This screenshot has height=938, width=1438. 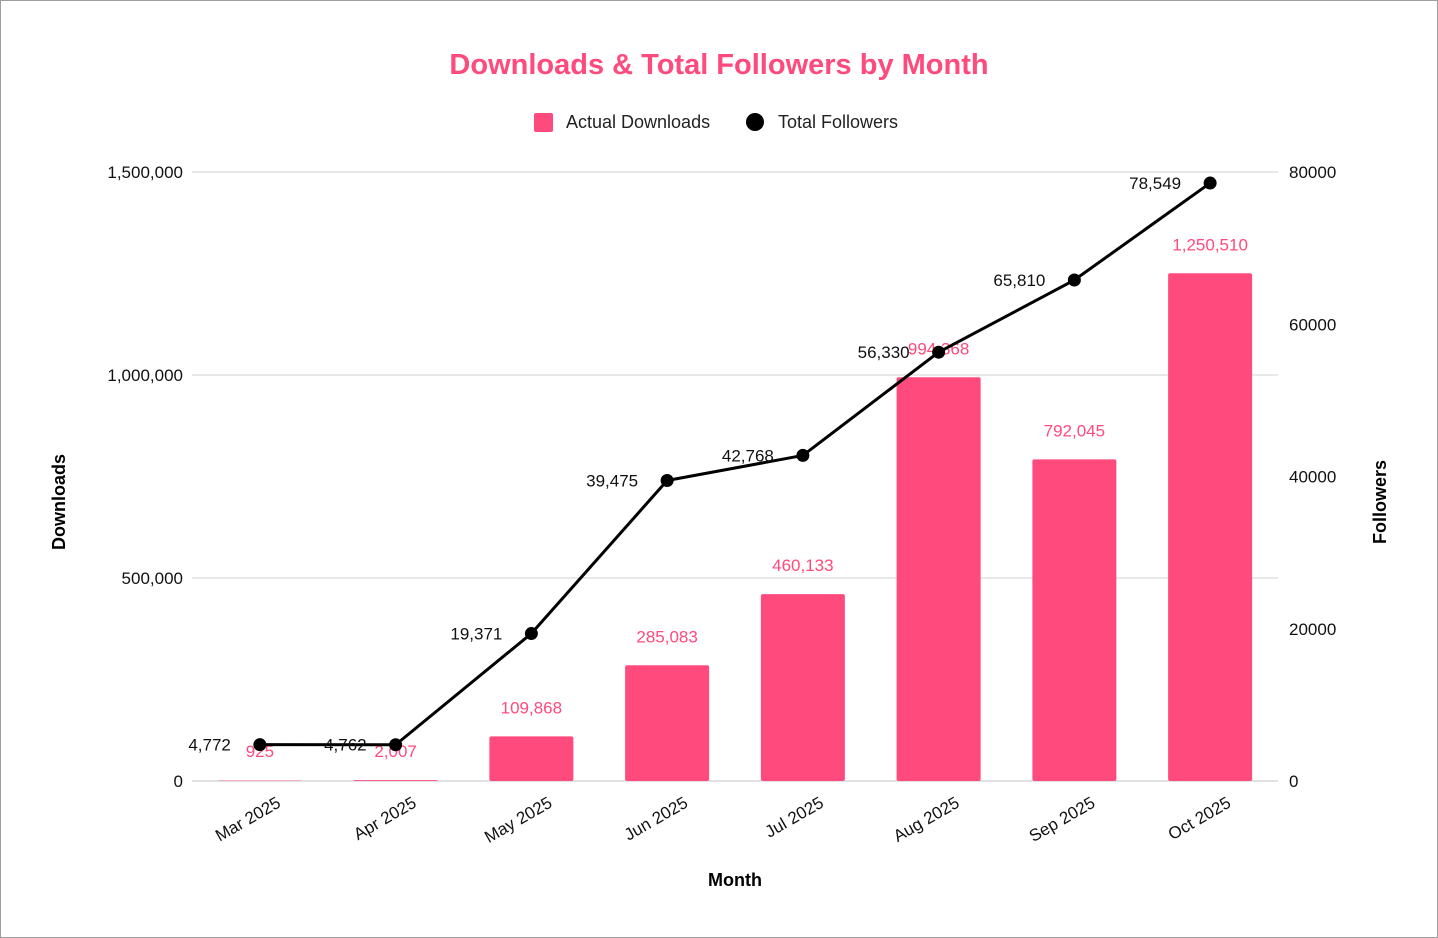 What do you see at coordinates (718, 65) in the screenshot?
I see `chart-title: Downloads & Total Followers by Month` at bounding box center [718, 65].